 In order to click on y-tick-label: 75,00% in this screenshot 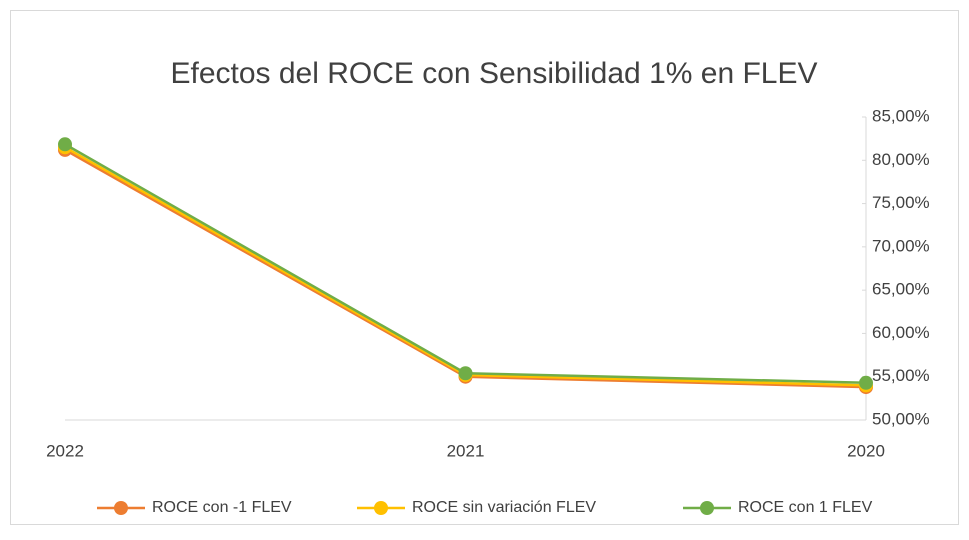, I will do `click(901, 202)`.